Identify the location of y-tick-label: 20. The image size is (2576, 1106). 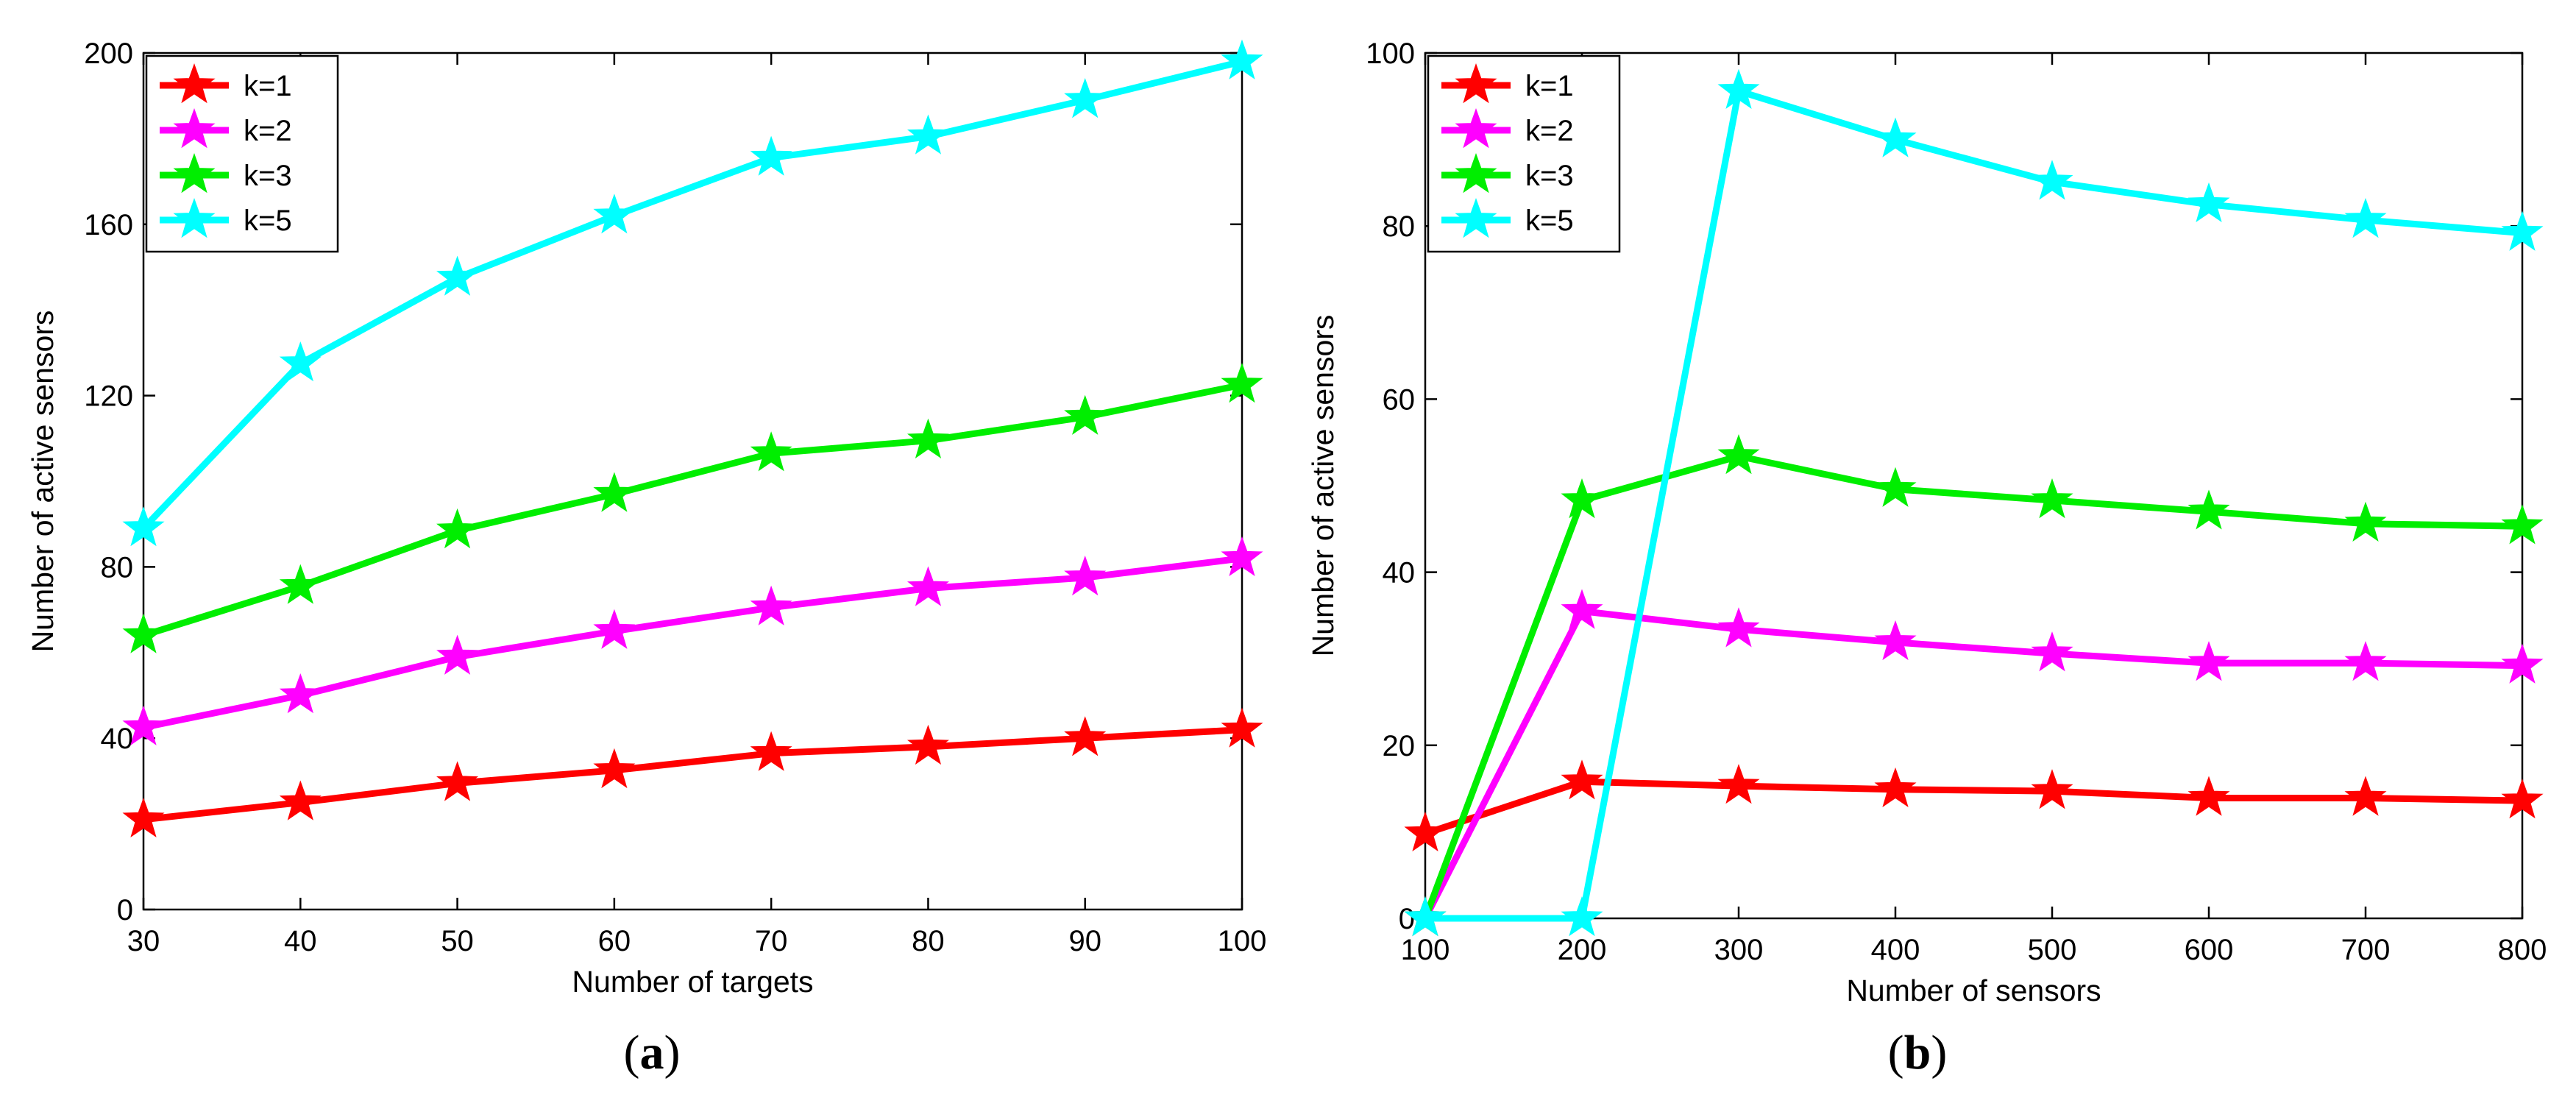
(1399, 746).